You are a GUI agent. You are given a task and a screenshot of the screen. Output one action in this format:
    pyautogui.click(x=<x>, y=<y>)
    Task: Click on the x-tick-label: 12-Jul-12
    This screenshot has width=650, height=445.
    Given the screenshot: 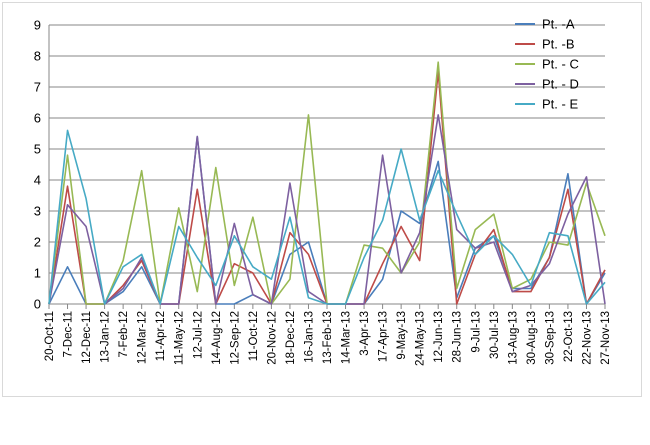 What is the action you would take?
    pyautogui.click(x=198, y=335)
    